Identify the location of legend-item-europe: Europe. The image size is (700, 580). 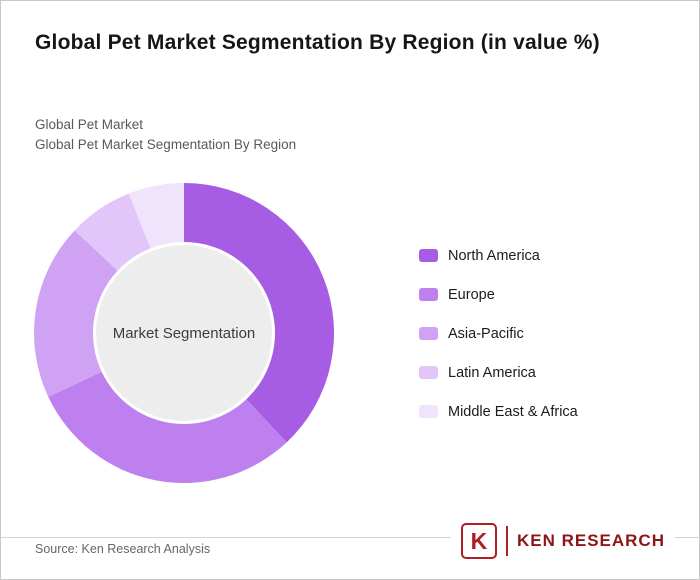
(498, 294).